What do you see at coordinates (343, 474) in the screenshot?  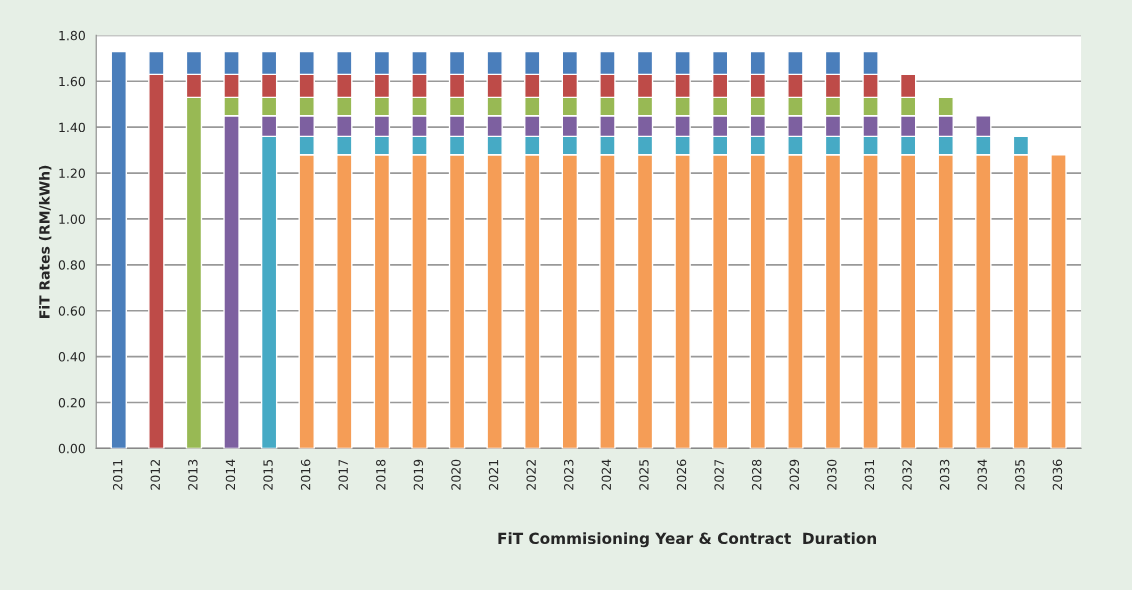 I see `x-tick-label: 2017` at bounding box center [343, 474].